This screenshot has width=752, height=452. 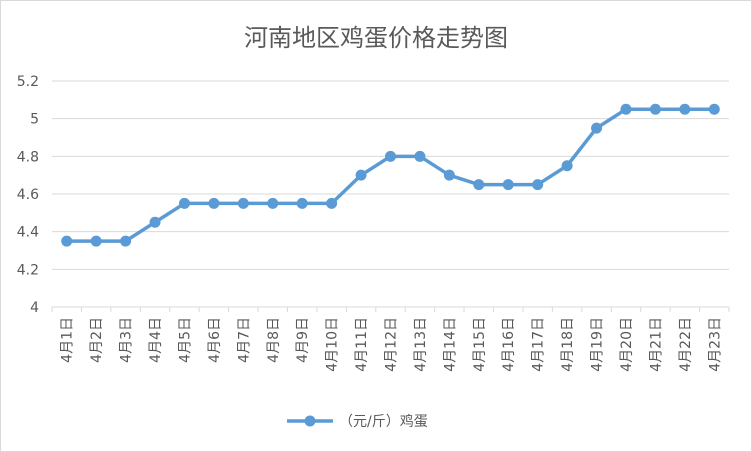 What do you see at coordinates (310, 421) in the screenshot?
I see `legend-marker` at bounding box center [310, 421].